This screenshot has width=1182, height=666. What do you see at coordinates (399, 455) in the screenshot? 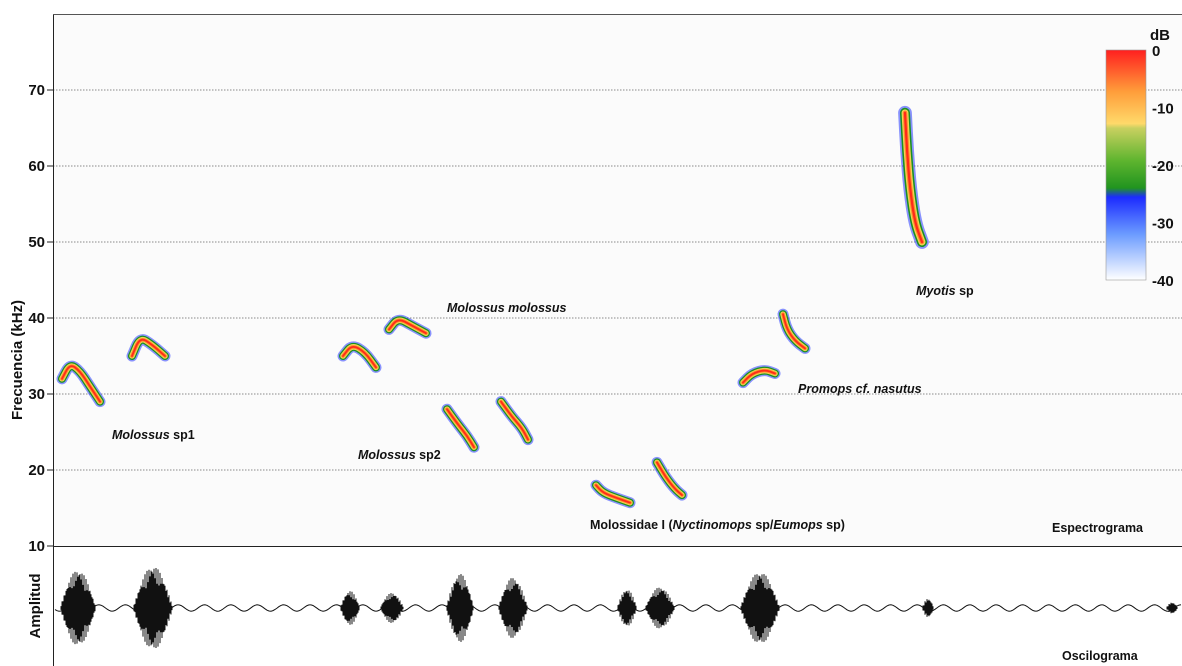
I see `label-molossus-sp2: Molossus sp2` at bounding box center [399, 455].